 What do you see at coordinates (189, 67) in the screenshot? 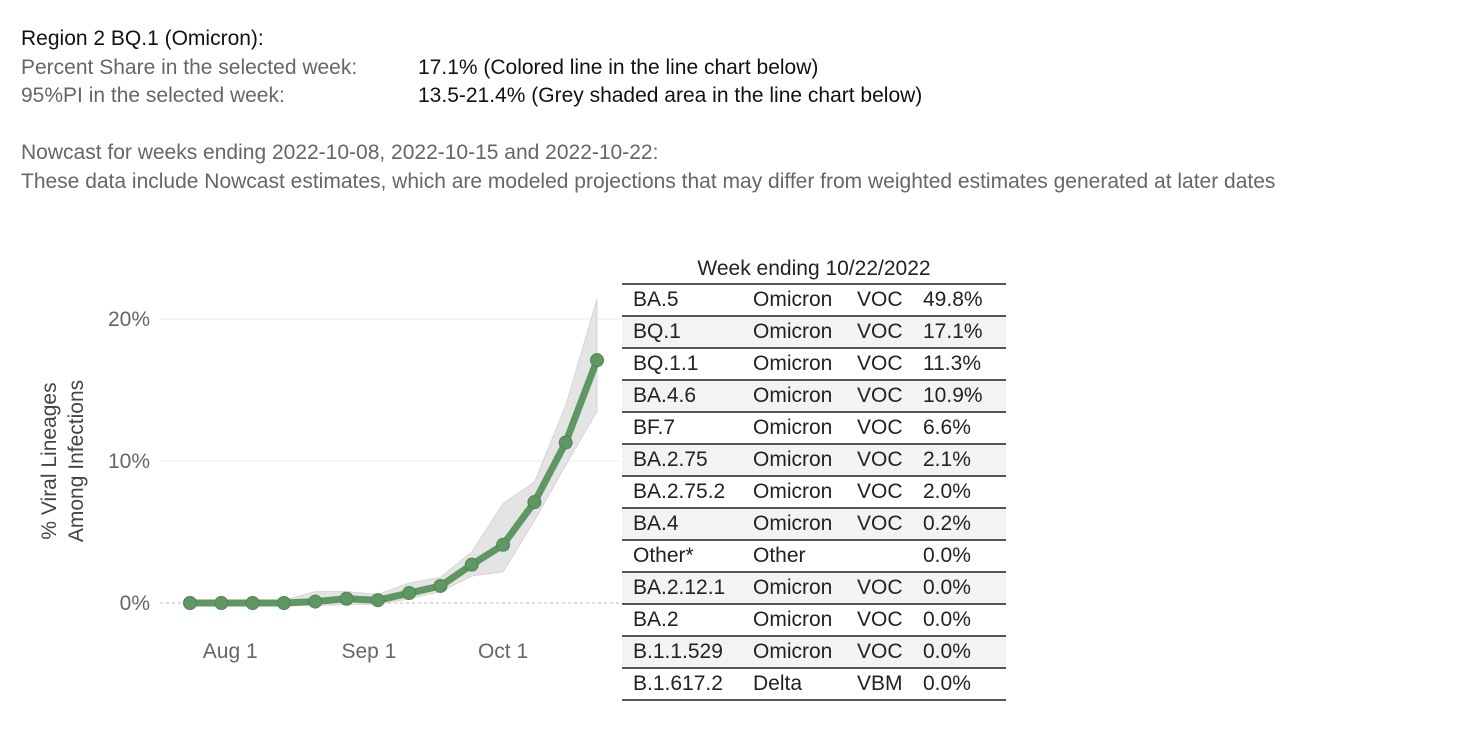
I see `share-label: Percent Share in the selected week:` at bounding box center [189, 67].